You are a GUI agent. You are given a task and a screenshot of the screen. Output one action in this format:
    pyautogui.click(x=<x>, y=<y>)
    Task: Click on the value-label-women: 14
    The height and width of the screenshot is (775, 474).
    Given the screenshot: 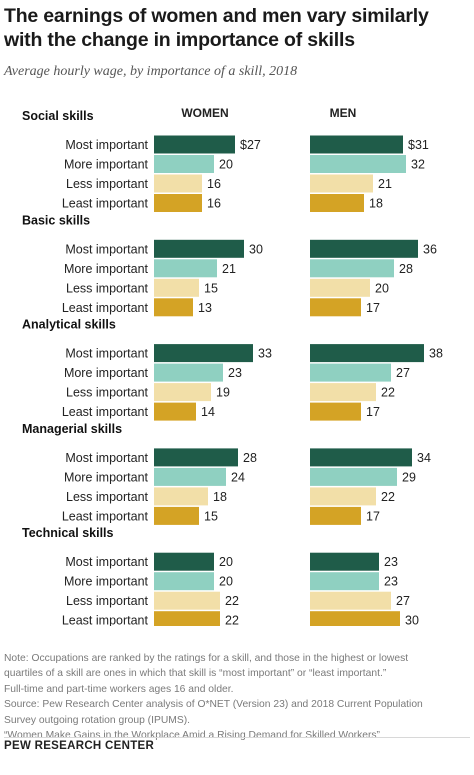 What is the action you would take?
    pyautogui.click(x=208, y=412)
    